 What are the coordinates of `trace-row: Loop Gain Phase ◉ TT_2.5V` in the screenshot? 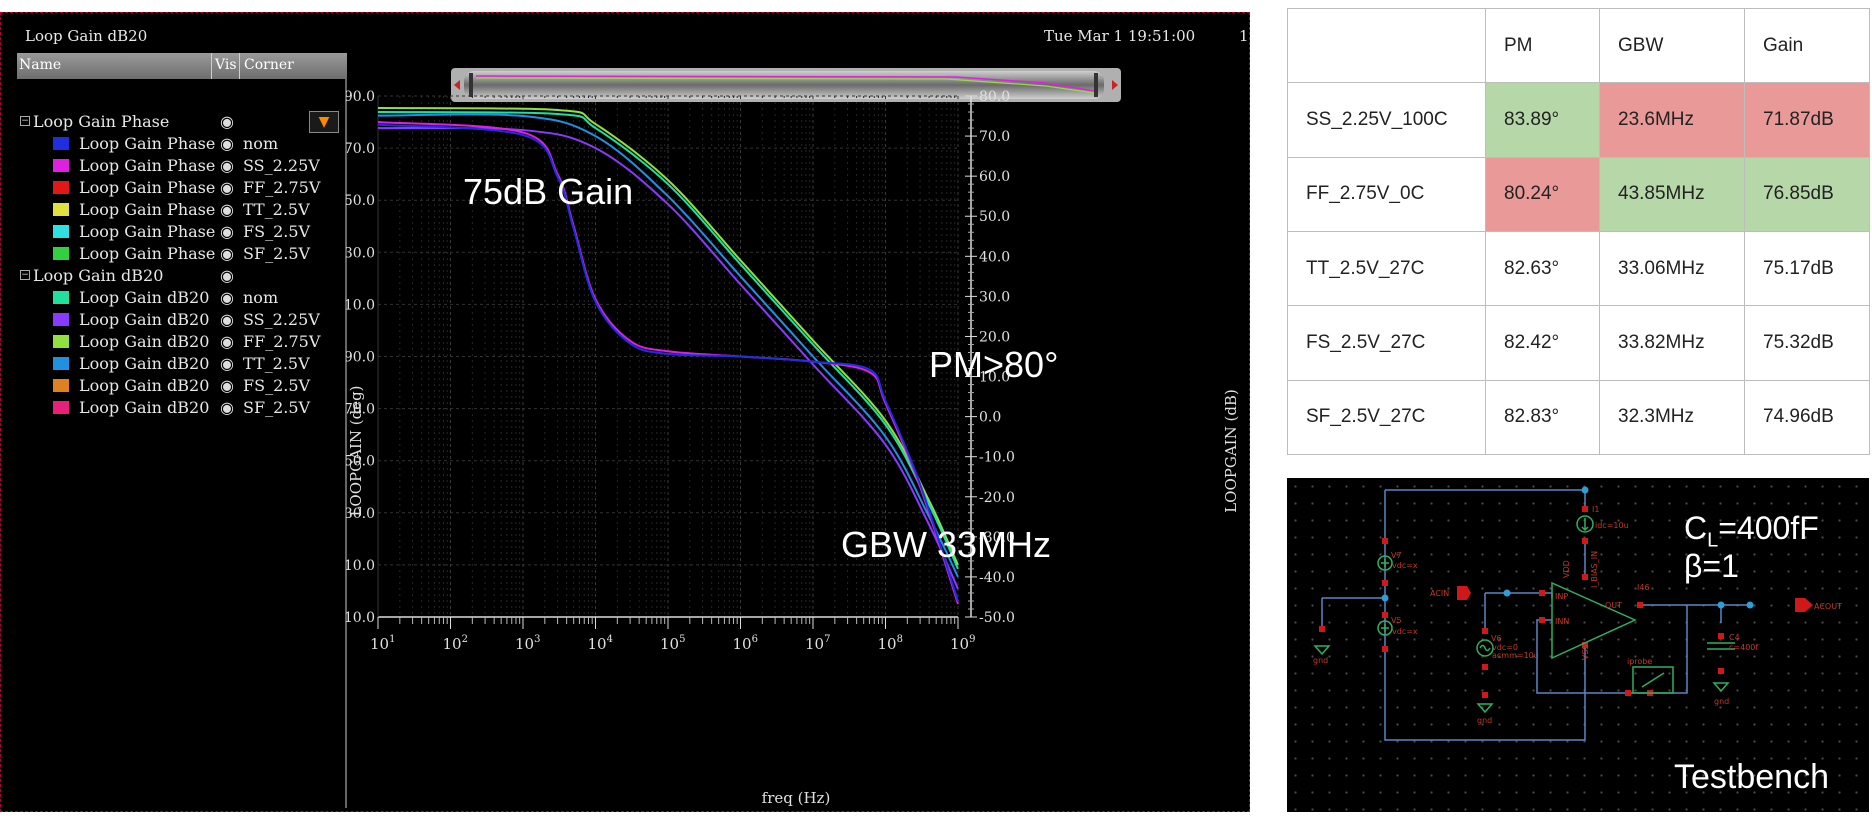 It's located at (182, 210).